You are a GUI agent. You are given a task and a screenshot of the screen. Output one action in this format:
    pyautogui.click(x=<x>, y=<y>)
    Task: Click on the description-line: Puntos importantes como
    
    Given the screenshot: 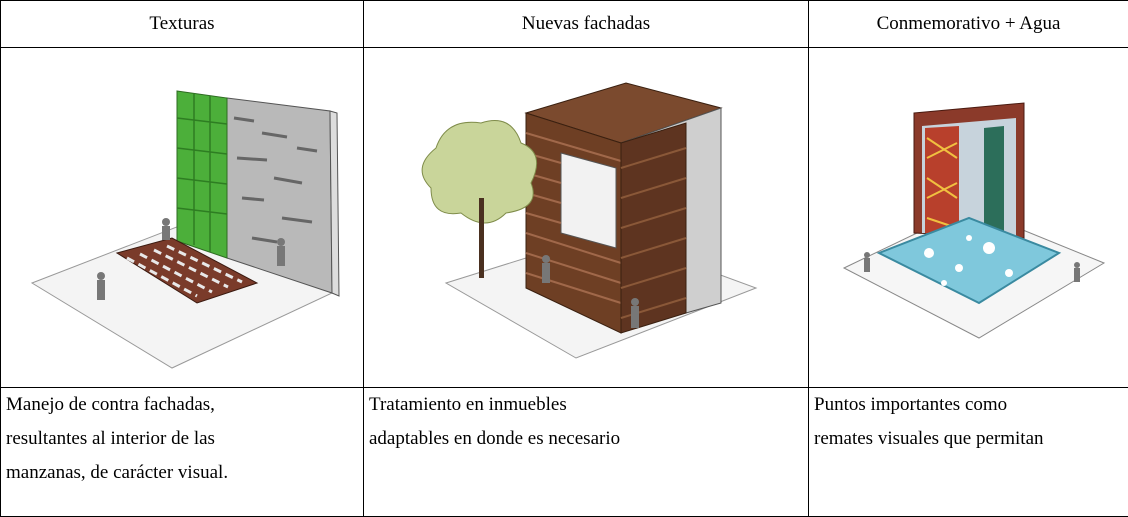 What is the action you would take?
    pyautogui.click(x=911, y=404)
    